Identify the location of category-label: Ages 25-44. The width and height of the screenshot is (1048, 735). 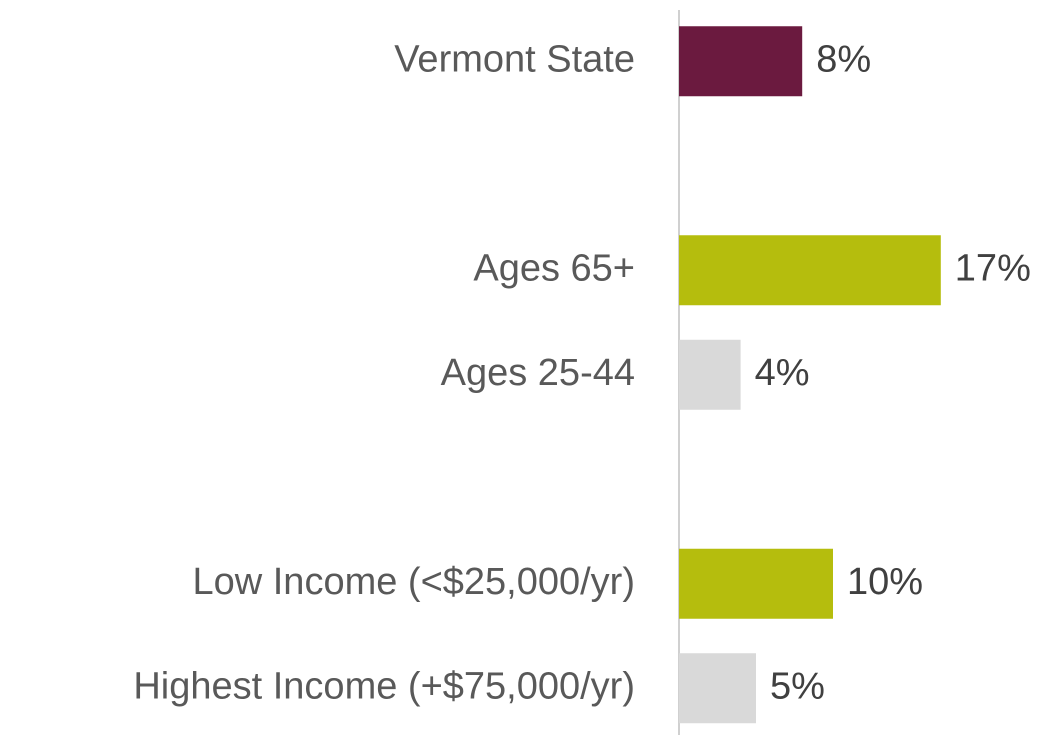
(538, 373).